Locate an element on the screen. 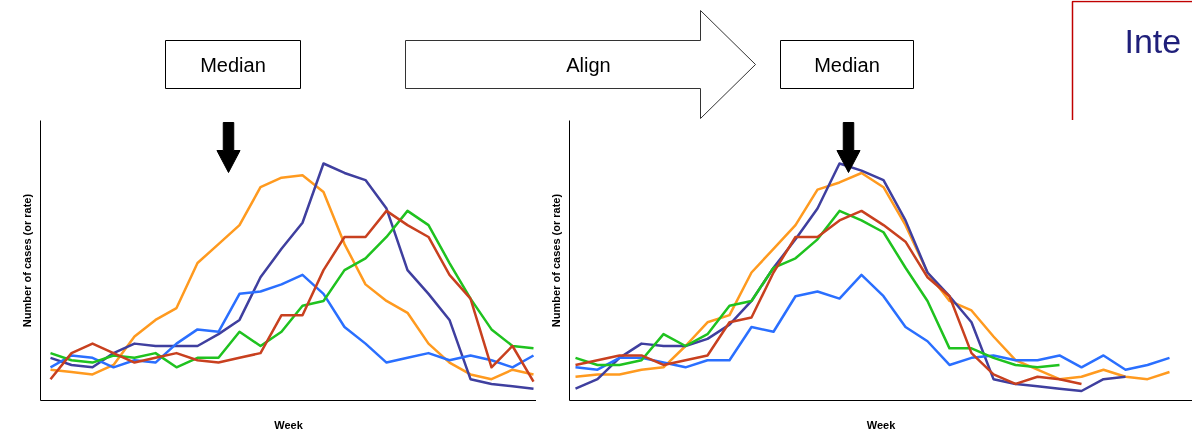 Image resolution: width=1192 pixels, height=444 pixels. text: Inte is located at coordinates (1153, 40).